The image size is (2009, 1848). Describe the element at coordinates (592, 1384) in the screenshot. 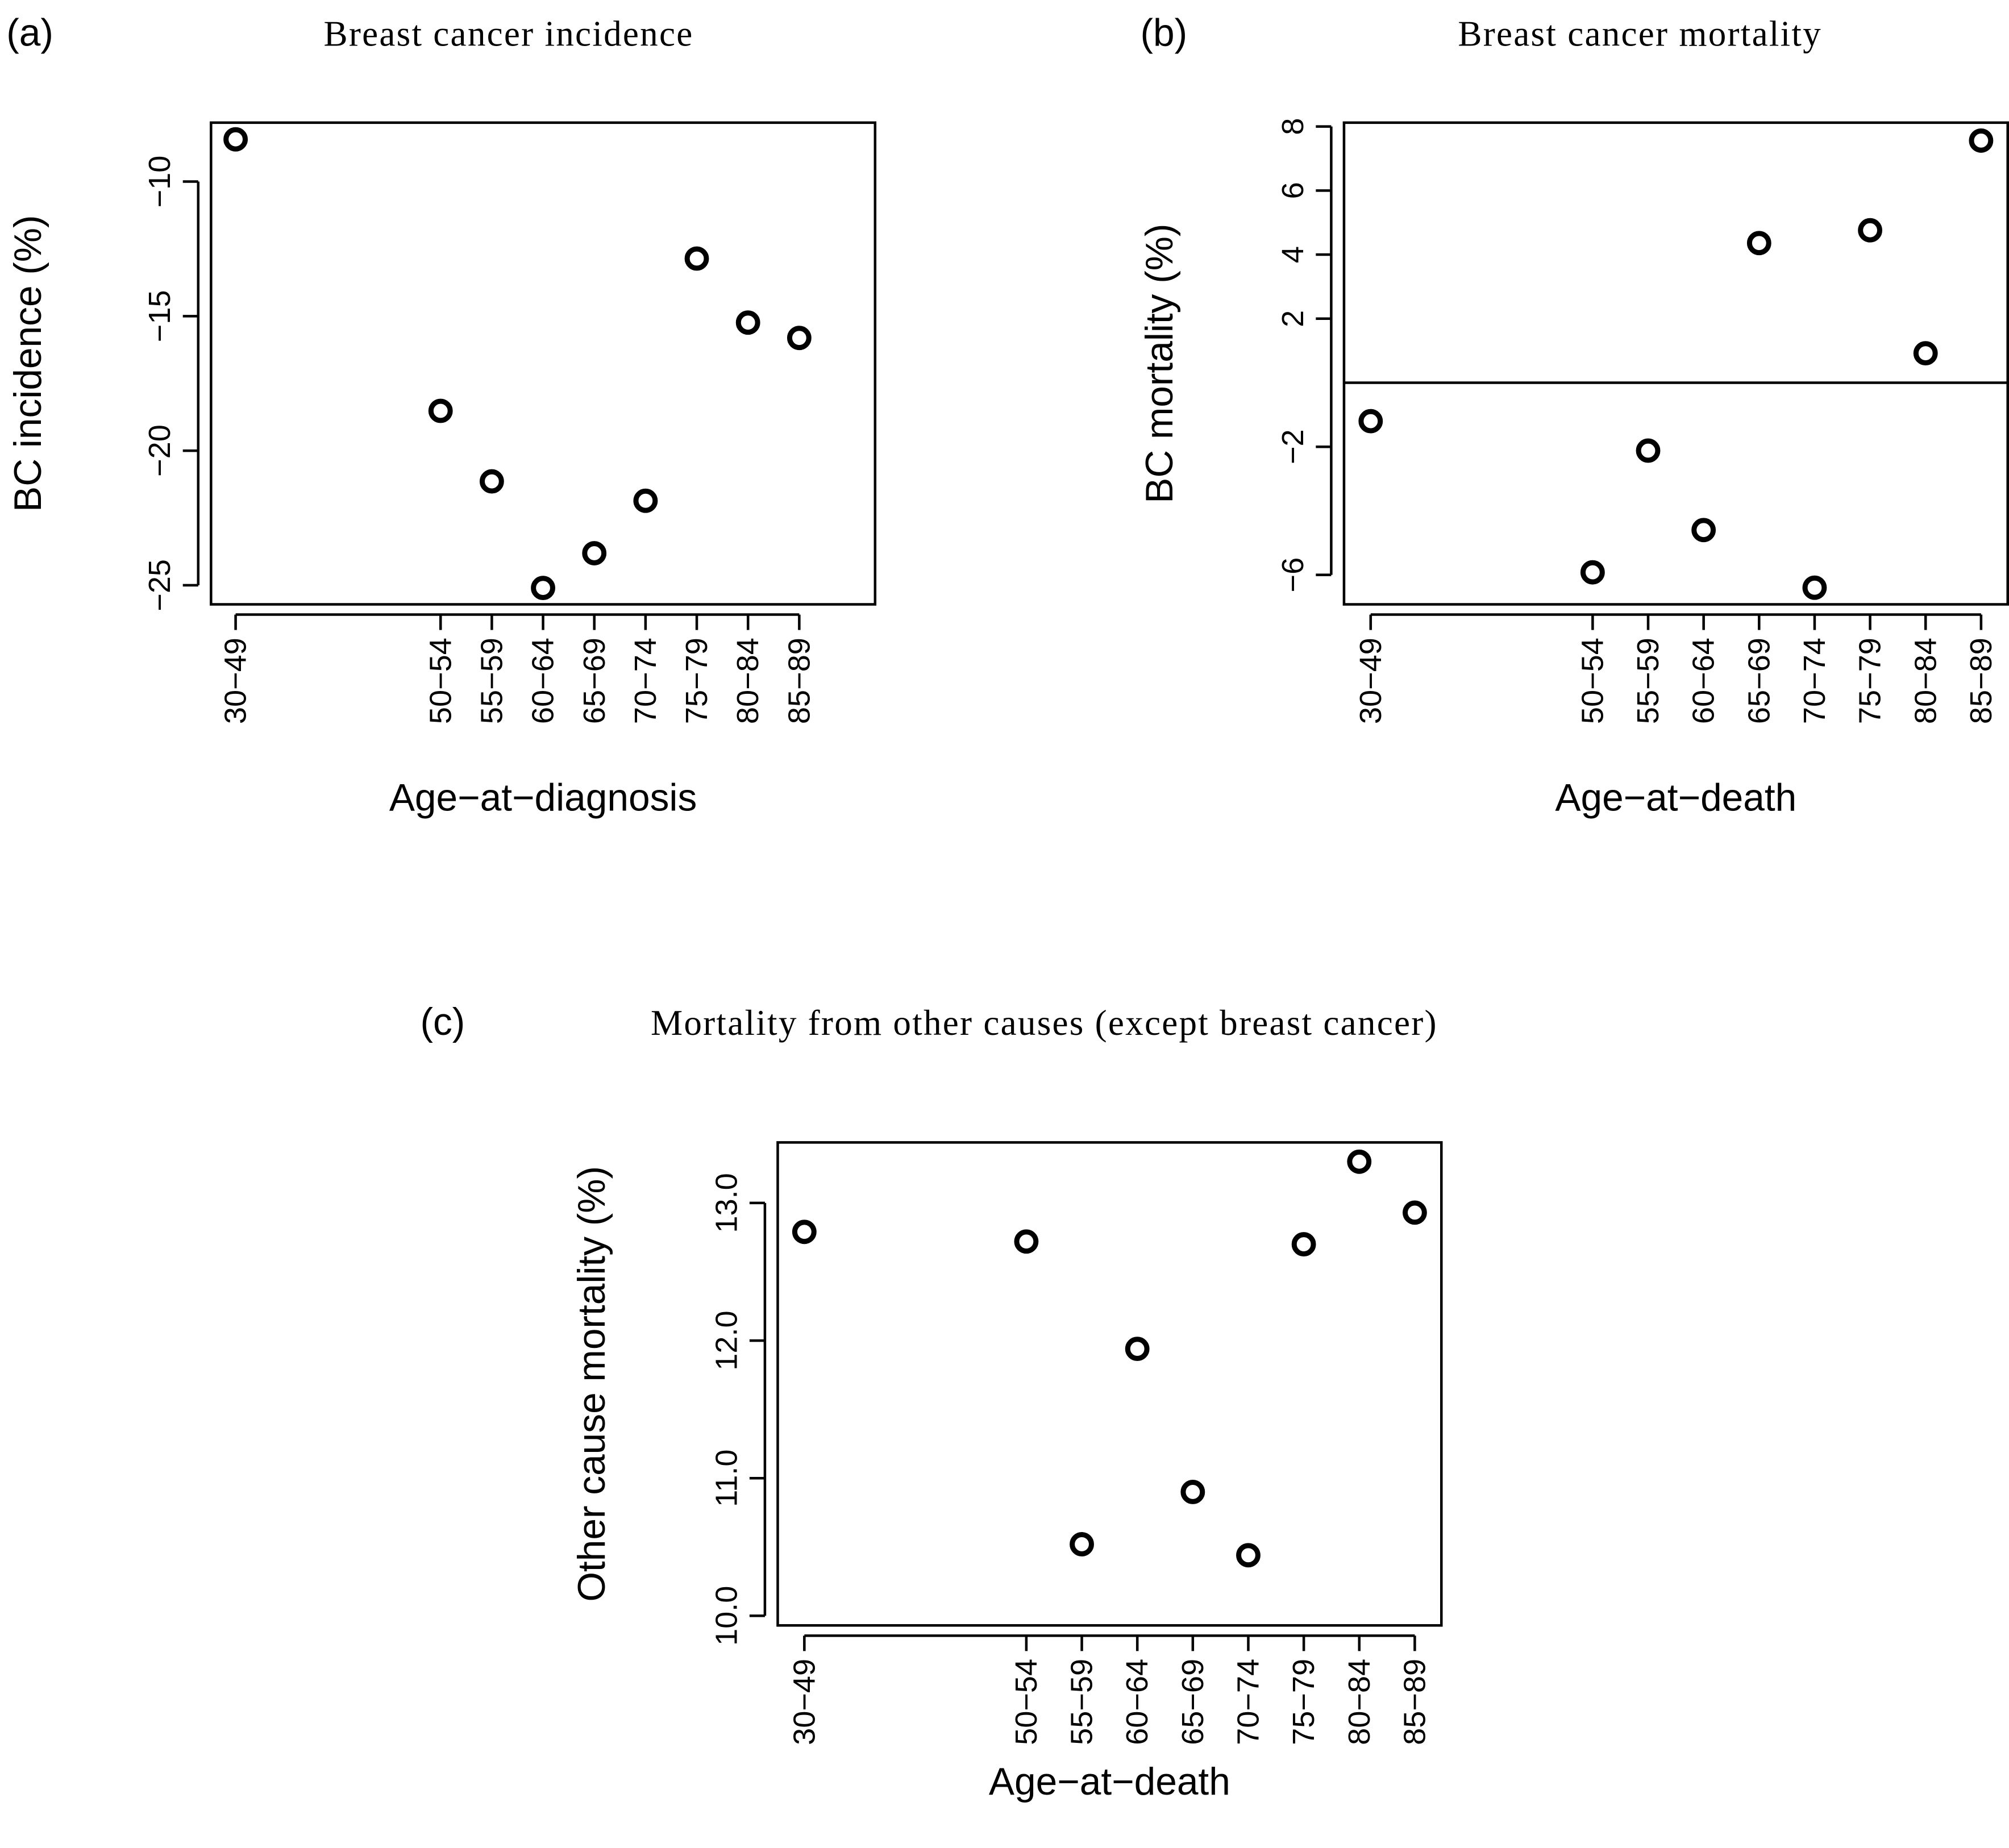

I see `y-axis-label: Other cause mortality (%)` at that location.